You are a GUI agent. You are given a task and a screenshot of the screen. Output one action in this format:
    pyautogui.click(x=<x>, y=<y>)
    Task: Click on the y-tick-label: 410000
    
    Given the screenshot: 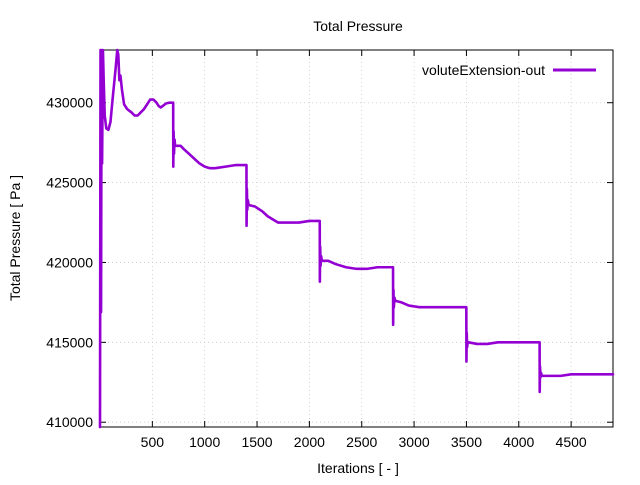 What is the action you would take?
    pyautogui.click(x=69, y=422)
    